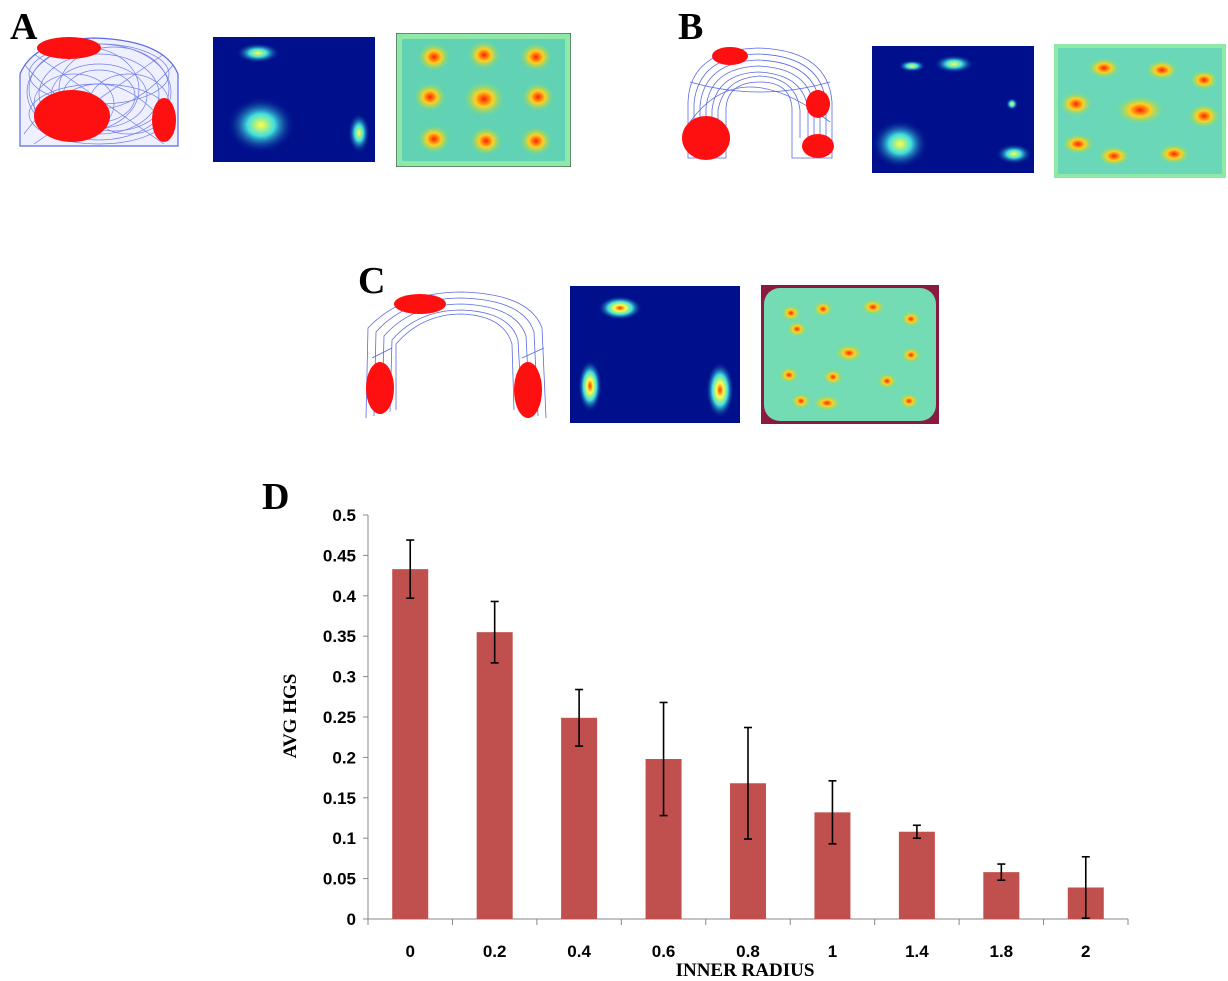  Describe the element at coordinates (344, 838) in the screenshot. I see `y-tick-label: 0.1` at that location.